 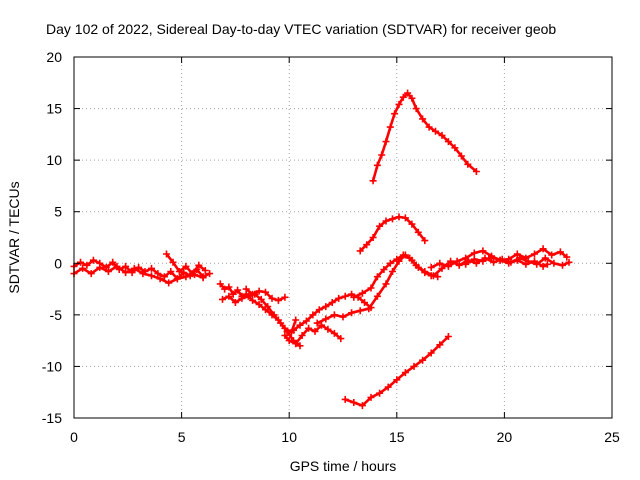 What do you see at coordinates (58, 263) in the screenshot?
I see `y-tick-label: 0` at bounding box center [58, 263].